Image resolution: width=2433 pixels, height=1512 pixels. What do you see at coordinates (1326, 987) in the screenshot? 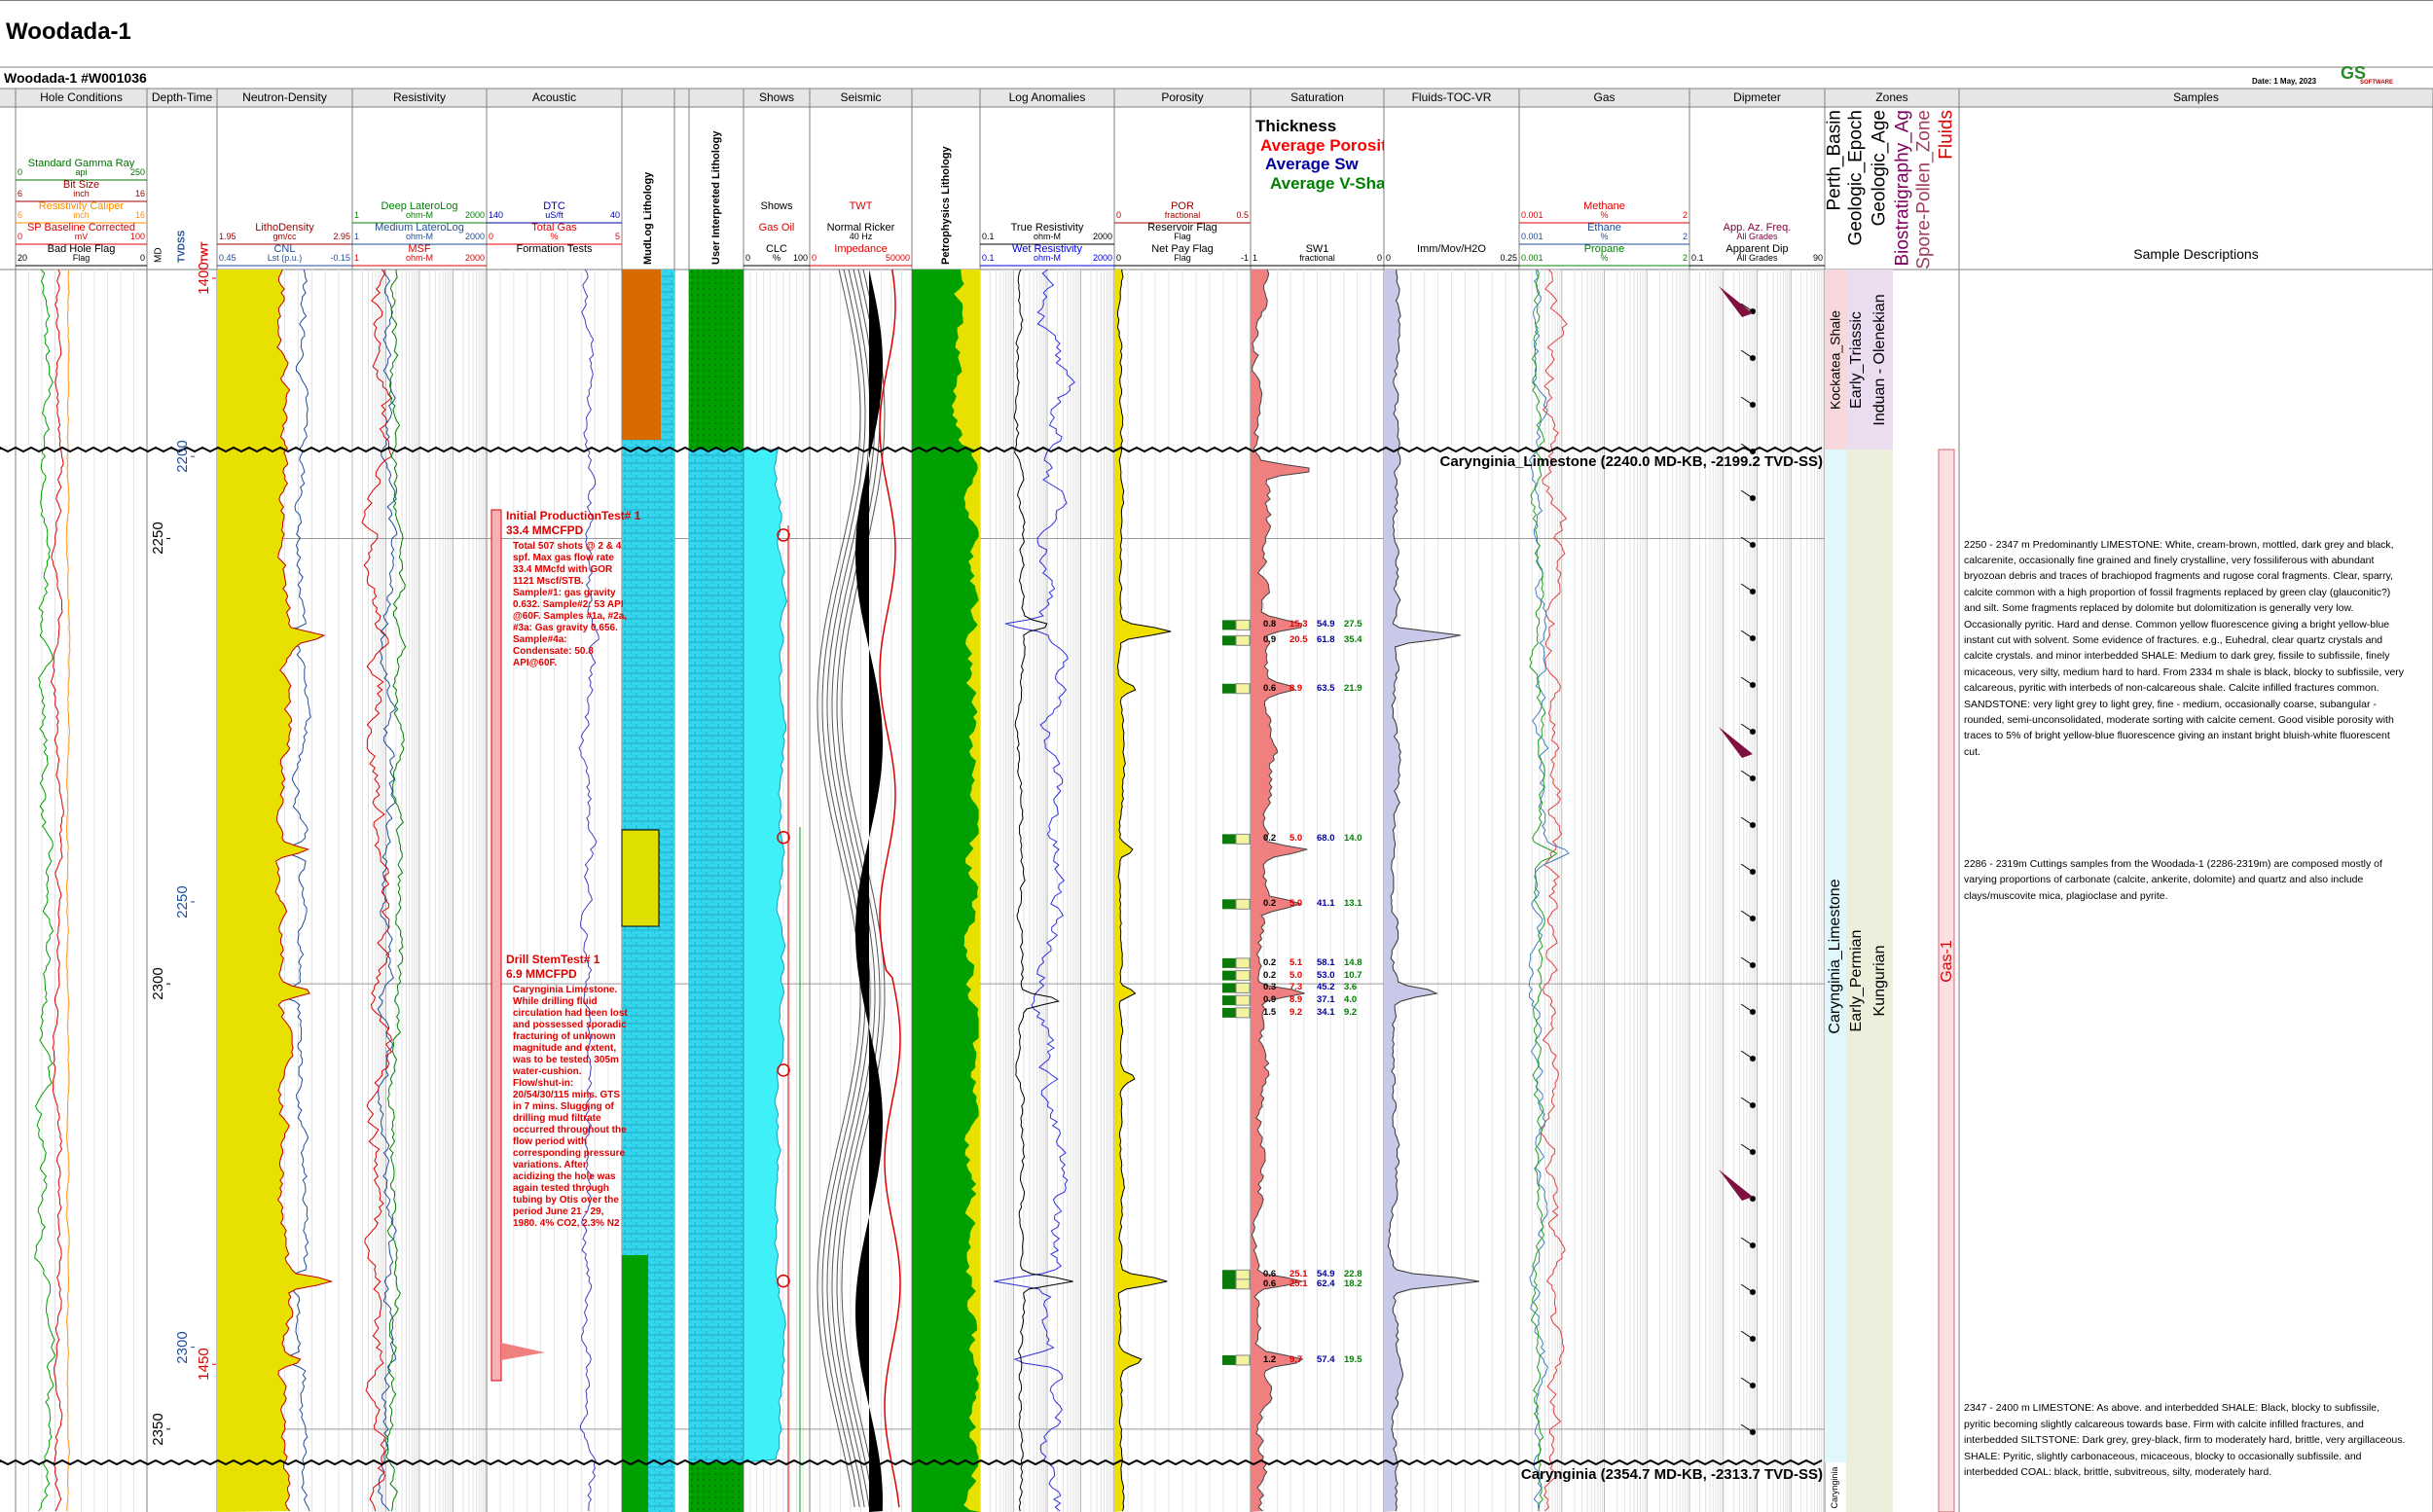
I see `interval-value: 45.2` at bounding box center [1326, 987].